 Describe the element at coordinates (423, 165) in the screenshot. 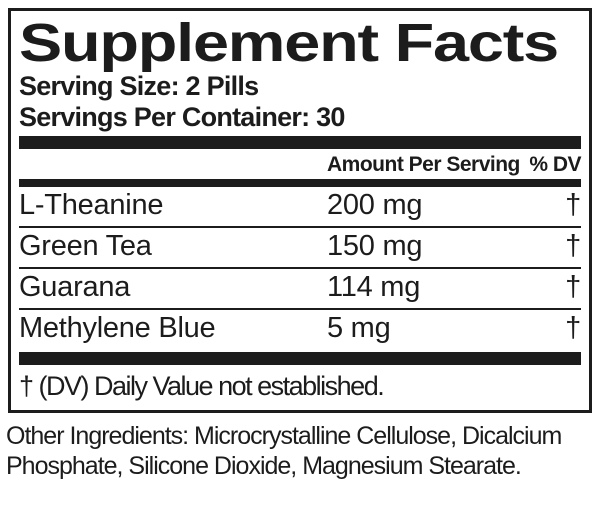

I see `column-header-amount: Amount Per Serving` at that location.